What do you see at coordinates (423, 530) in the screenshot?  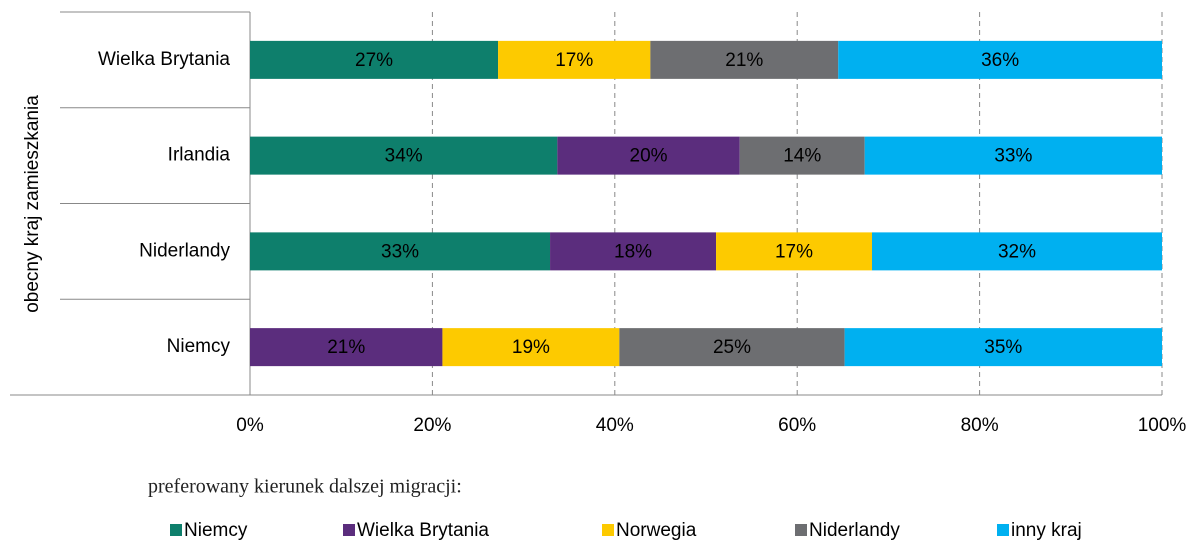 I see `legend-label: Wielka Brytania` at bounding box center [423, 530].